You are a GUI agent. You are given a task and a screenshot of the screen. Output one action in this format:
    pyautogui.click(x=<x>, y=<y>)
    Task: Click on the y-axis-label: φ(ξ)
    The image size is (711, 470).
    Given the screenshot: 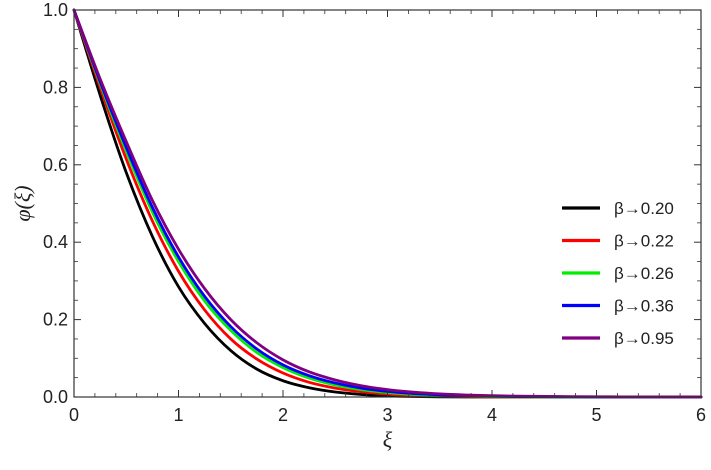 What is the action you would take?
    pyautogui.click(x=22, y=203)
    